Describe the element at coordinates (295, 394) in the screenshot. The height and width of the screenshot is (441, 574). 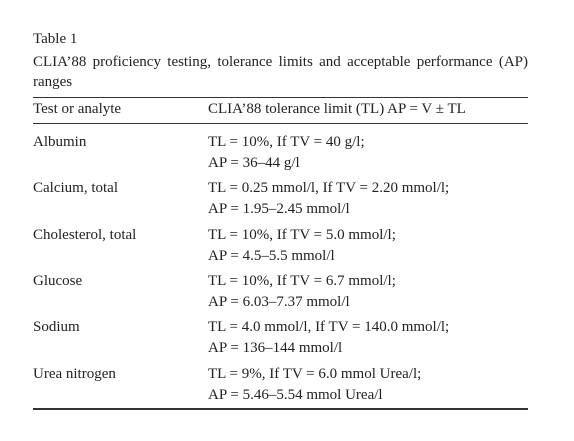
I see `range-cell: AP = 5.46–5.54 mmol Urea/l` at that location.